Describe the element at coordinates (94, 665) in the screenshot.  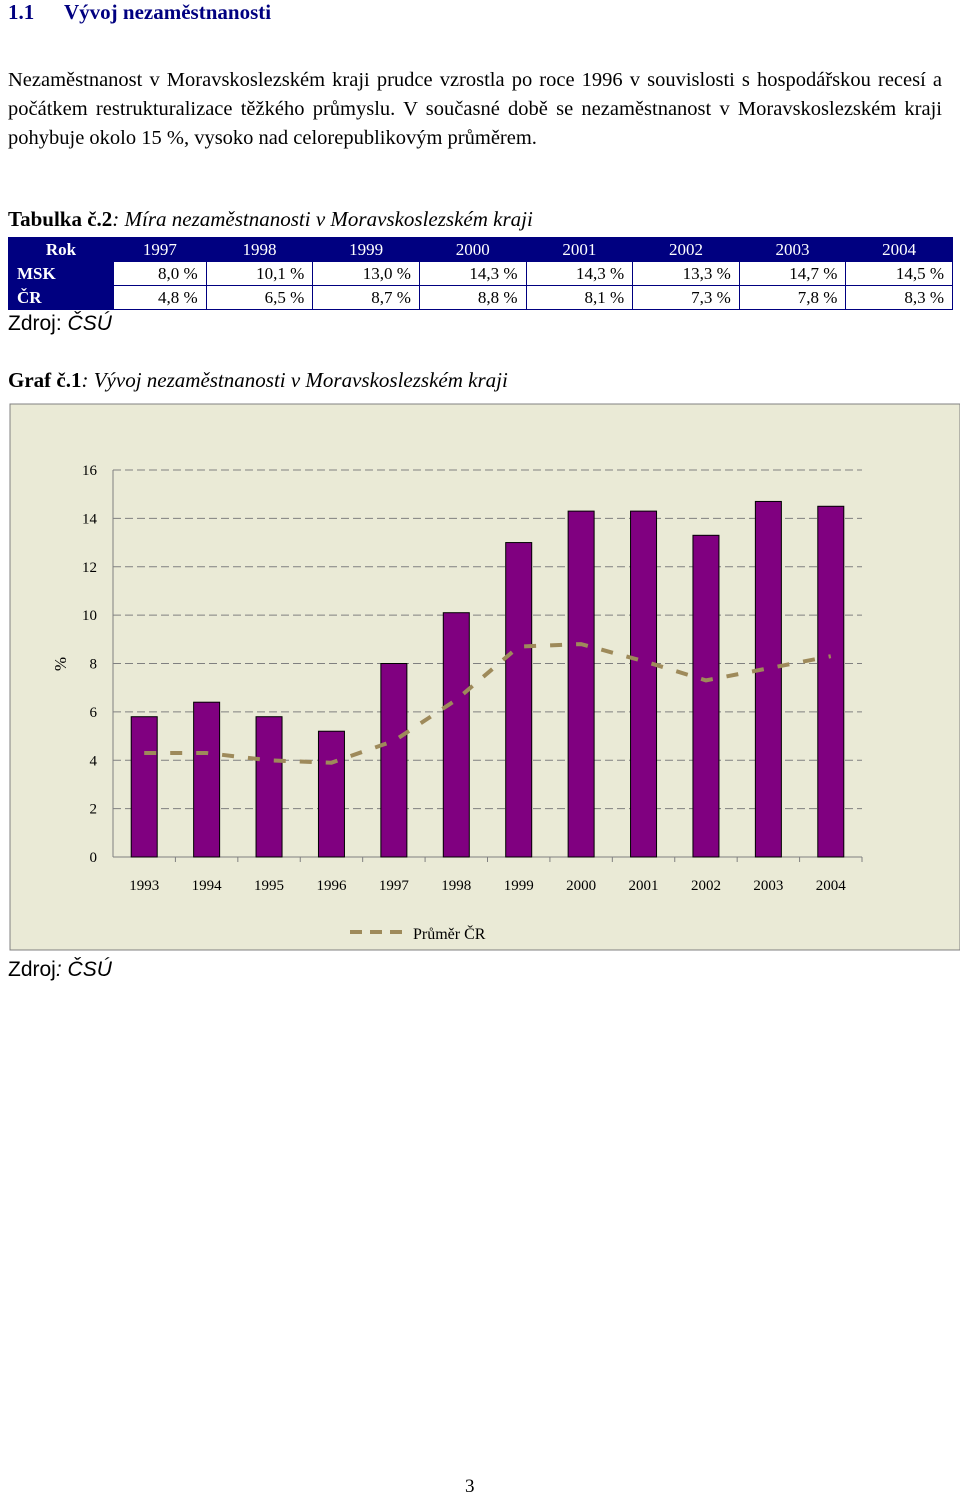
I see `y-tick-label: 8` at that location.